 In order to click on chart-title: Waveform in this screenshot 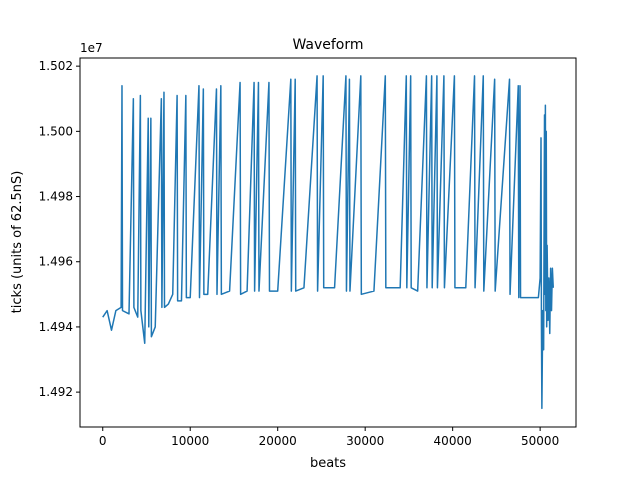, I will do `click(327, 45)`.